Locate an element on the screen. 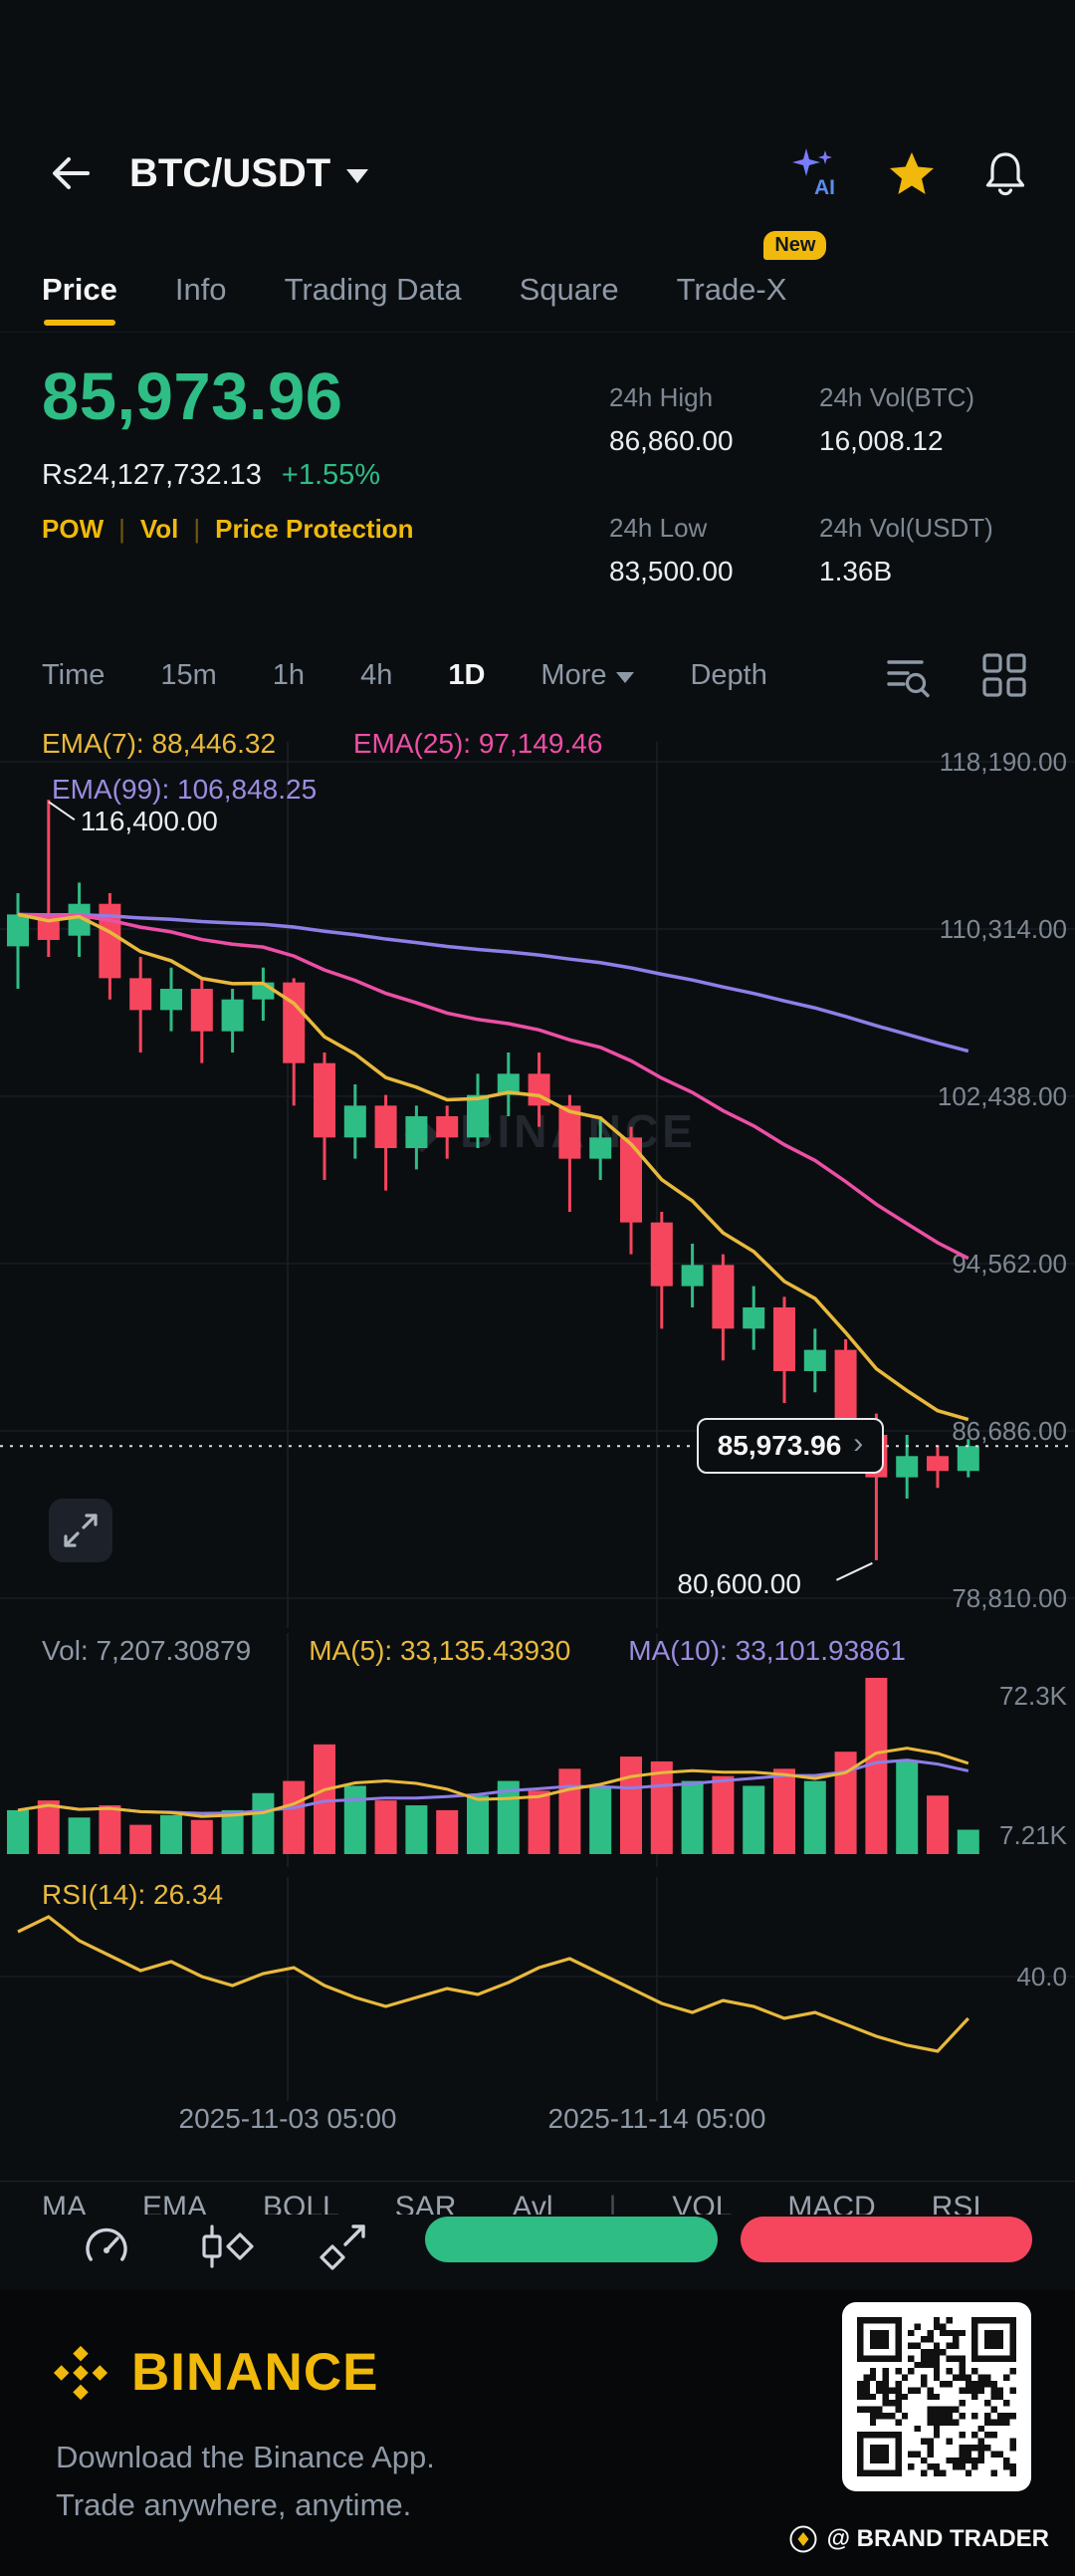 The image size is (1075, 2576). rsi-value: RSI(14): 26.34 is located at coordinates (133, 1894).